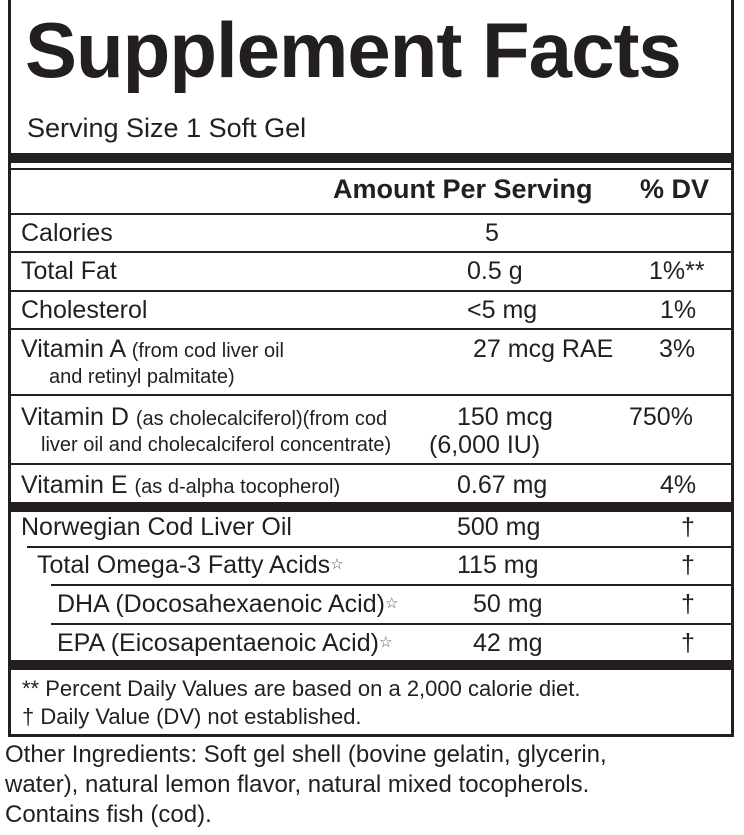  Describe the element at coordinates (502, 485) in the screenshot. I see `row-amount: 0.67 mg` at that location.